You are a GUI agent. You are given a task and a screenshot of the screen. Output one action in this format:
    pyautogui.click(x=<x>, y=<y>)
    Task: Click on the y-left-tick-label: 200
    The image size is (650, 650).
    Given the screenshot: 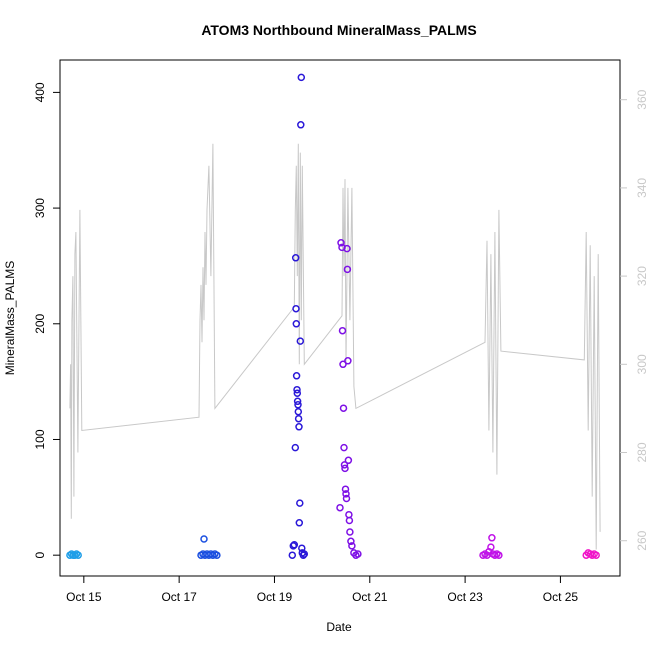 What is the action you would take?
    pyautogui.click(x=40, y=323)
    